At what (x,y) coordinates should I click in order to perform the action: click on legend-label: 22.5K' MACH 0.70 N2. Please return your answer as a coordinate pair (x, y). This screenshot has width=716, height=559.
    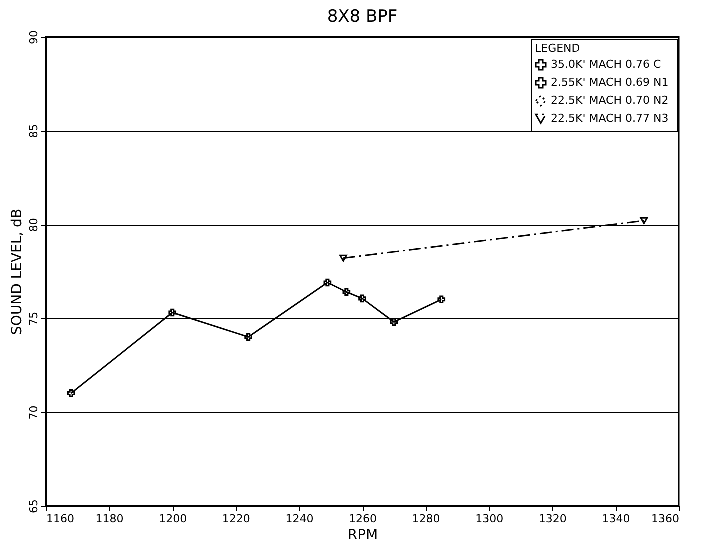
    Looking at the image, I should click on (610, 100).